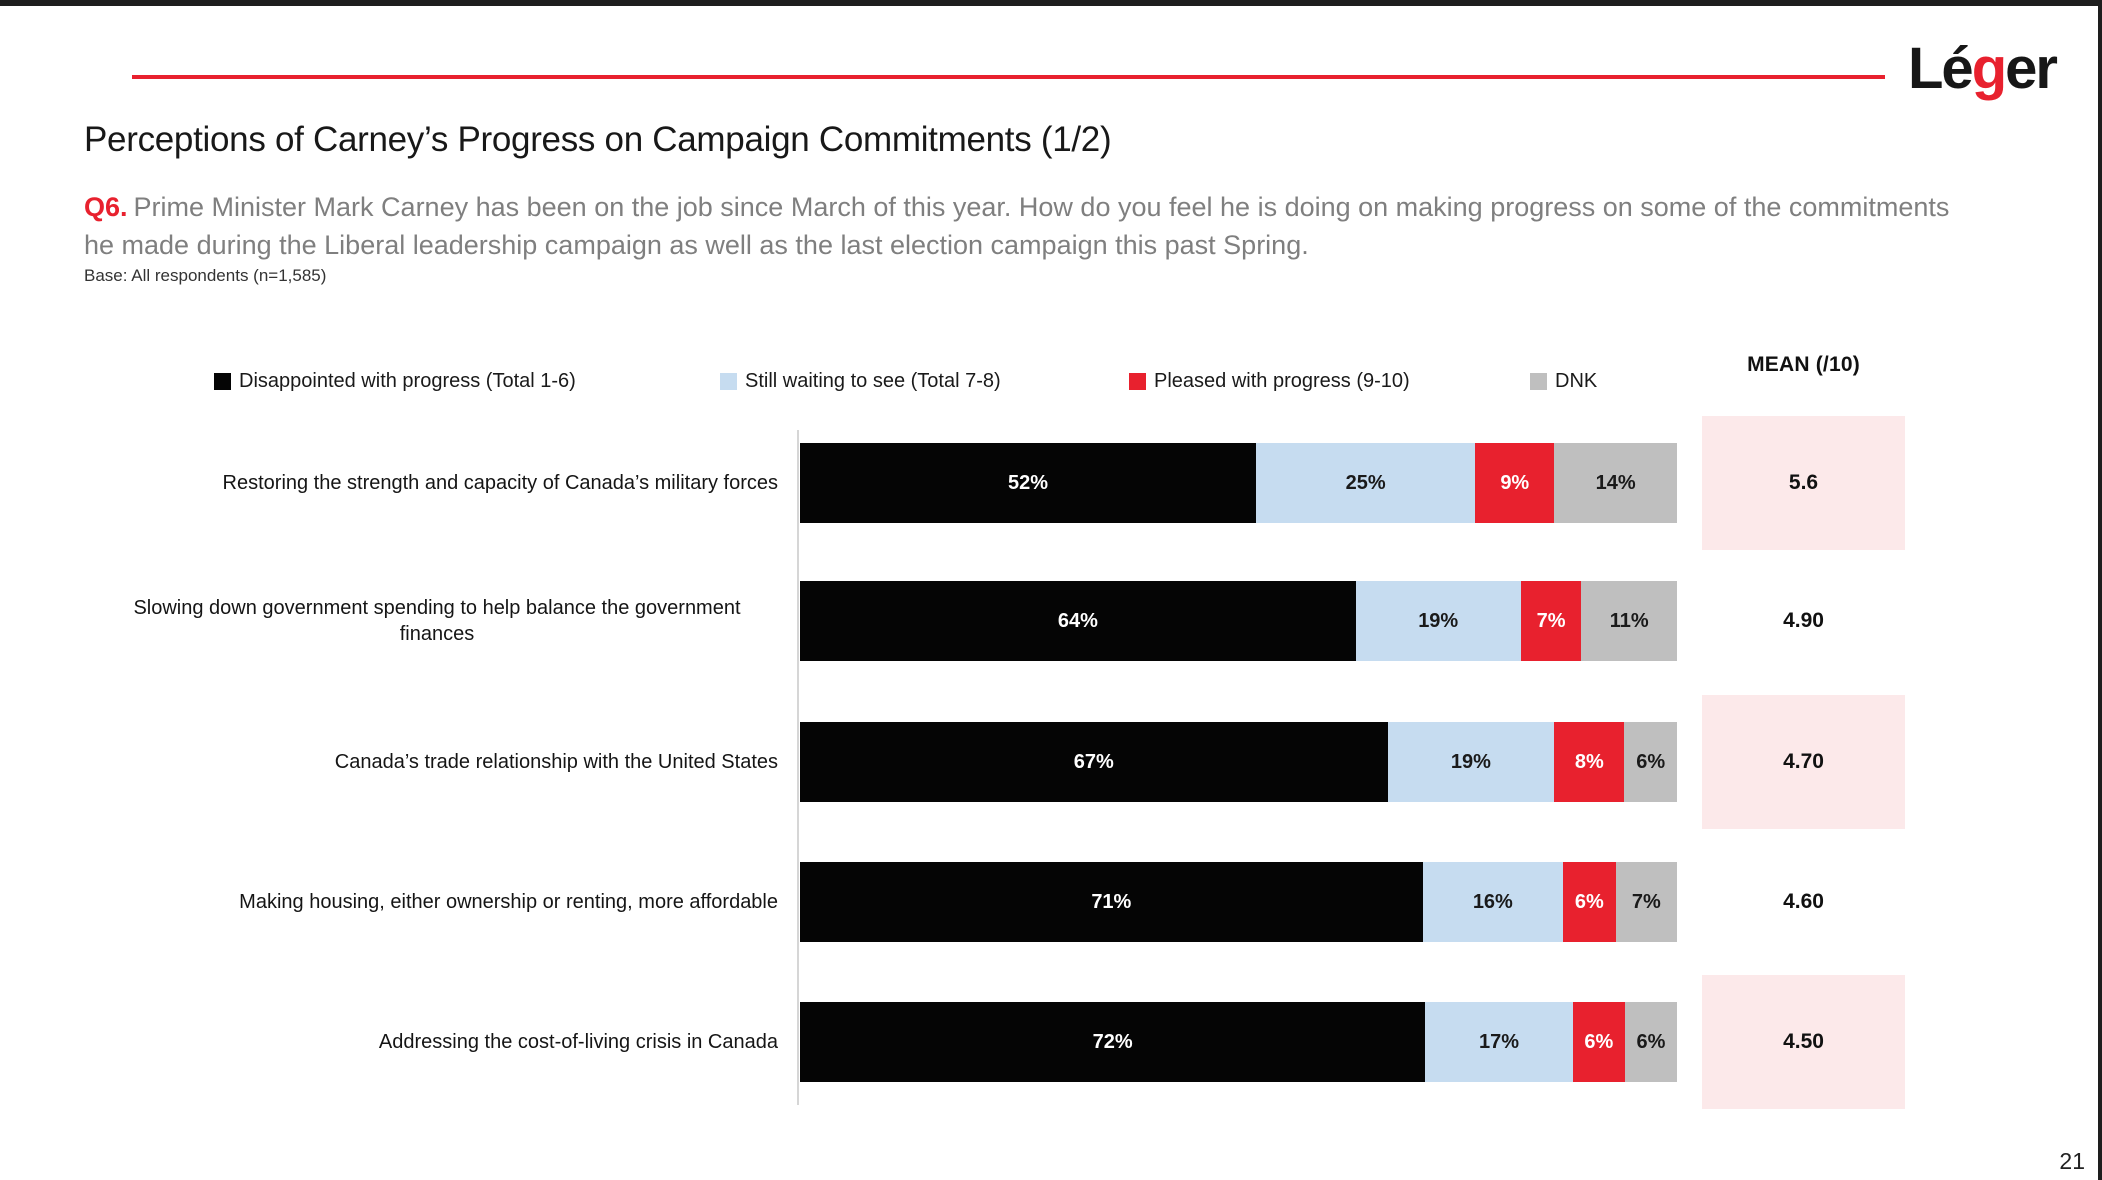 This screenshot has width=2102, height=1180. I want to click on bar-segment: 25%, so click(1366, 483).